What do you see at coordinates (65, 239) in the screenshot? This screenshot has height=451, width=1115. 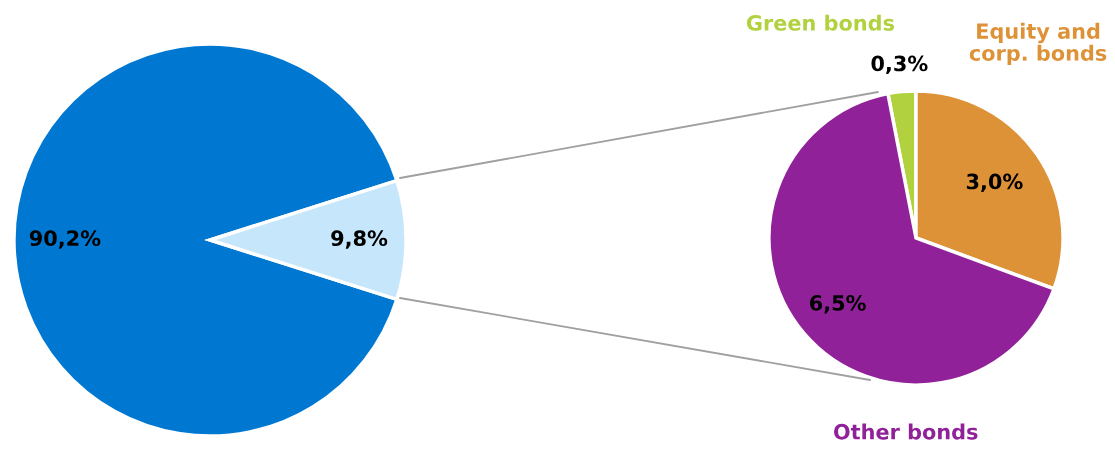 I see `data-label: 90,2%` at bounding box center [65, 239].